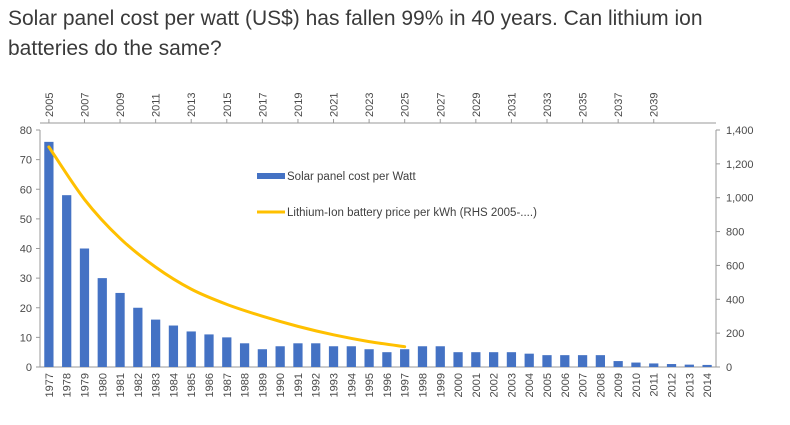 The width and height of the screenshot is (790, 425). Describe the element at coordinates (584, 105) in the screenshot. I see `top-axis-tick-label: 2035` at that location.